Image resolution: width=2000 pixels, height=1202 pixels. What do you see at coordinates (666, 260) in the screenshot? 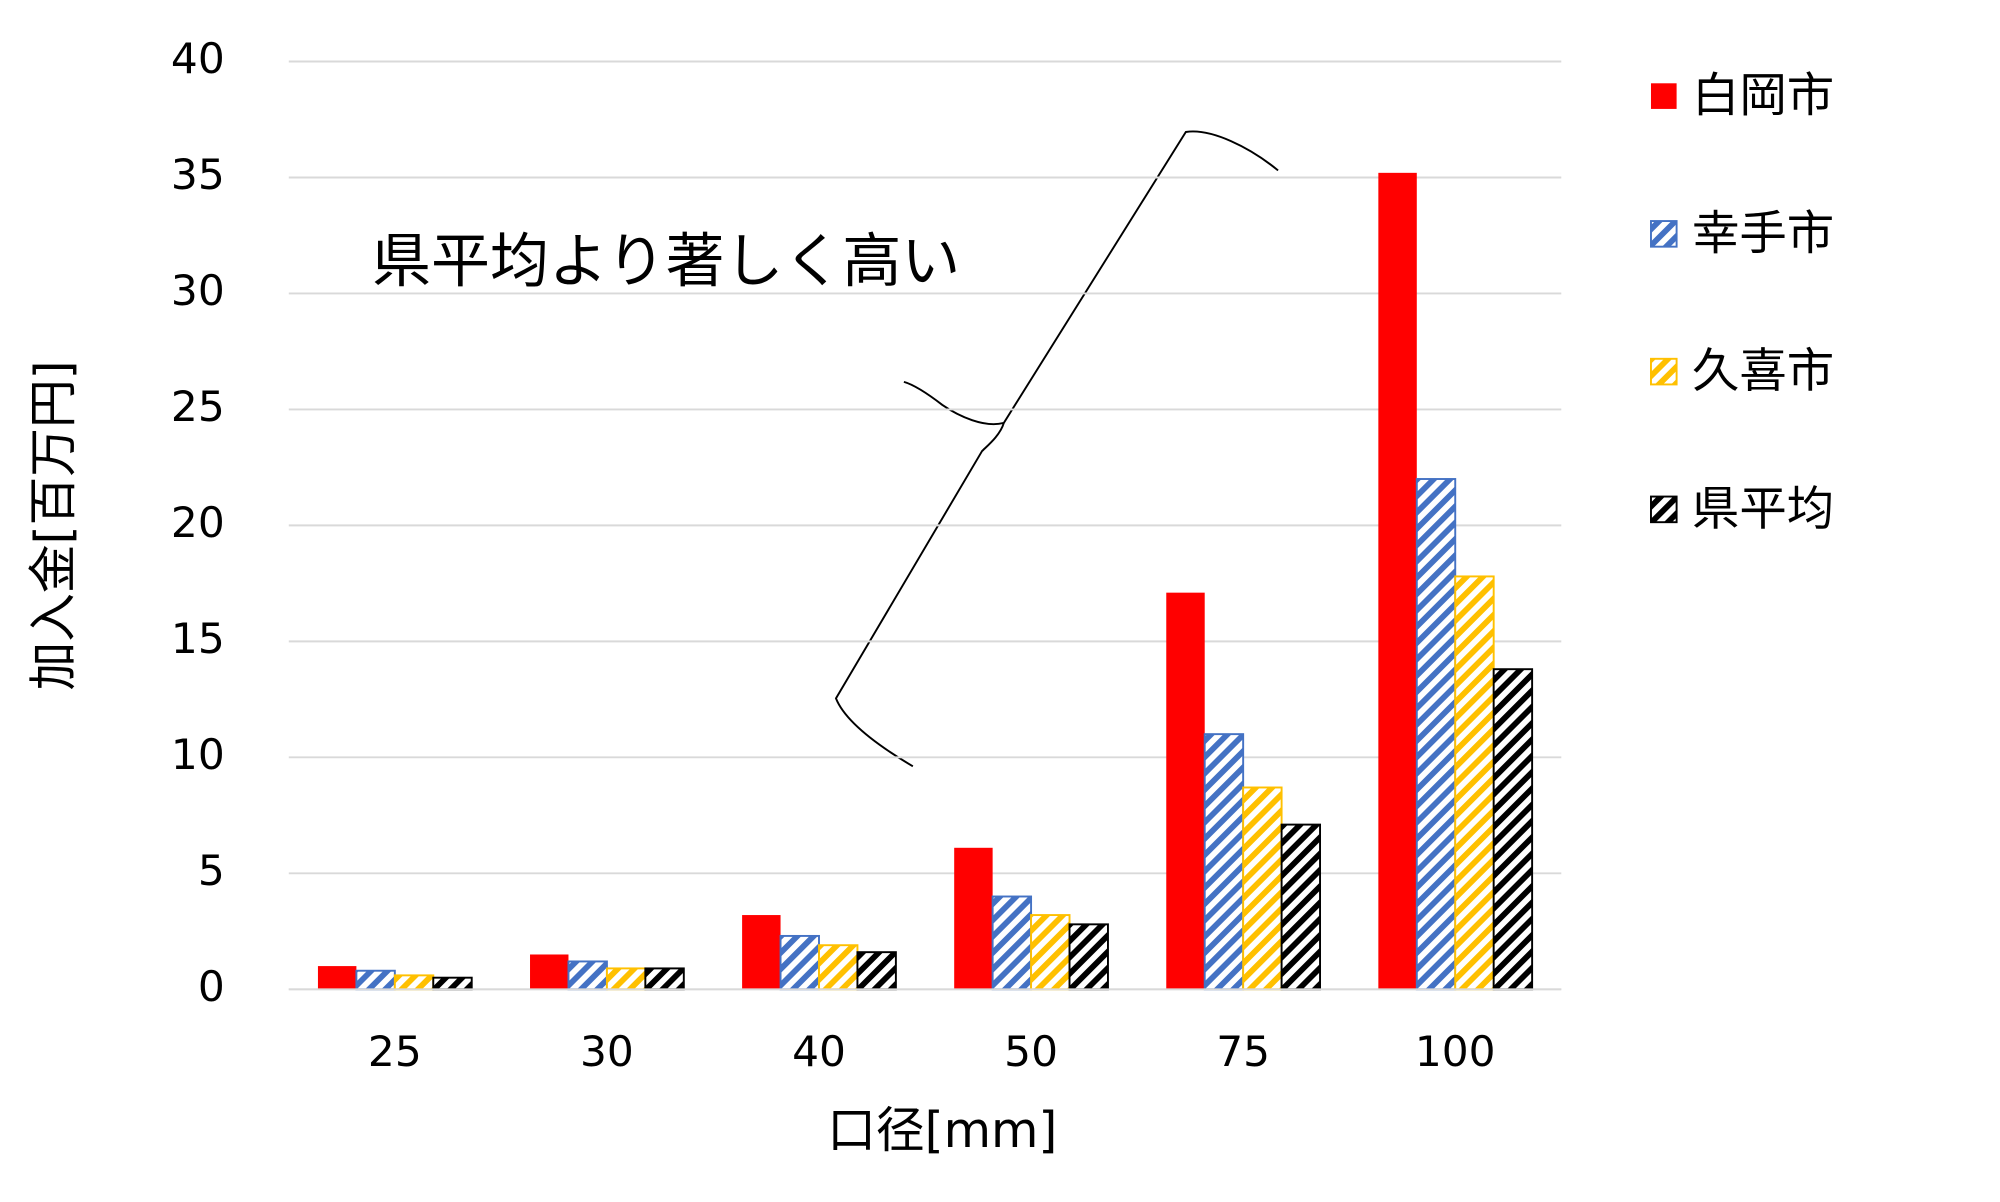
I see `annotation: 県平均より著しく高い` at bounding box center [666, 260].